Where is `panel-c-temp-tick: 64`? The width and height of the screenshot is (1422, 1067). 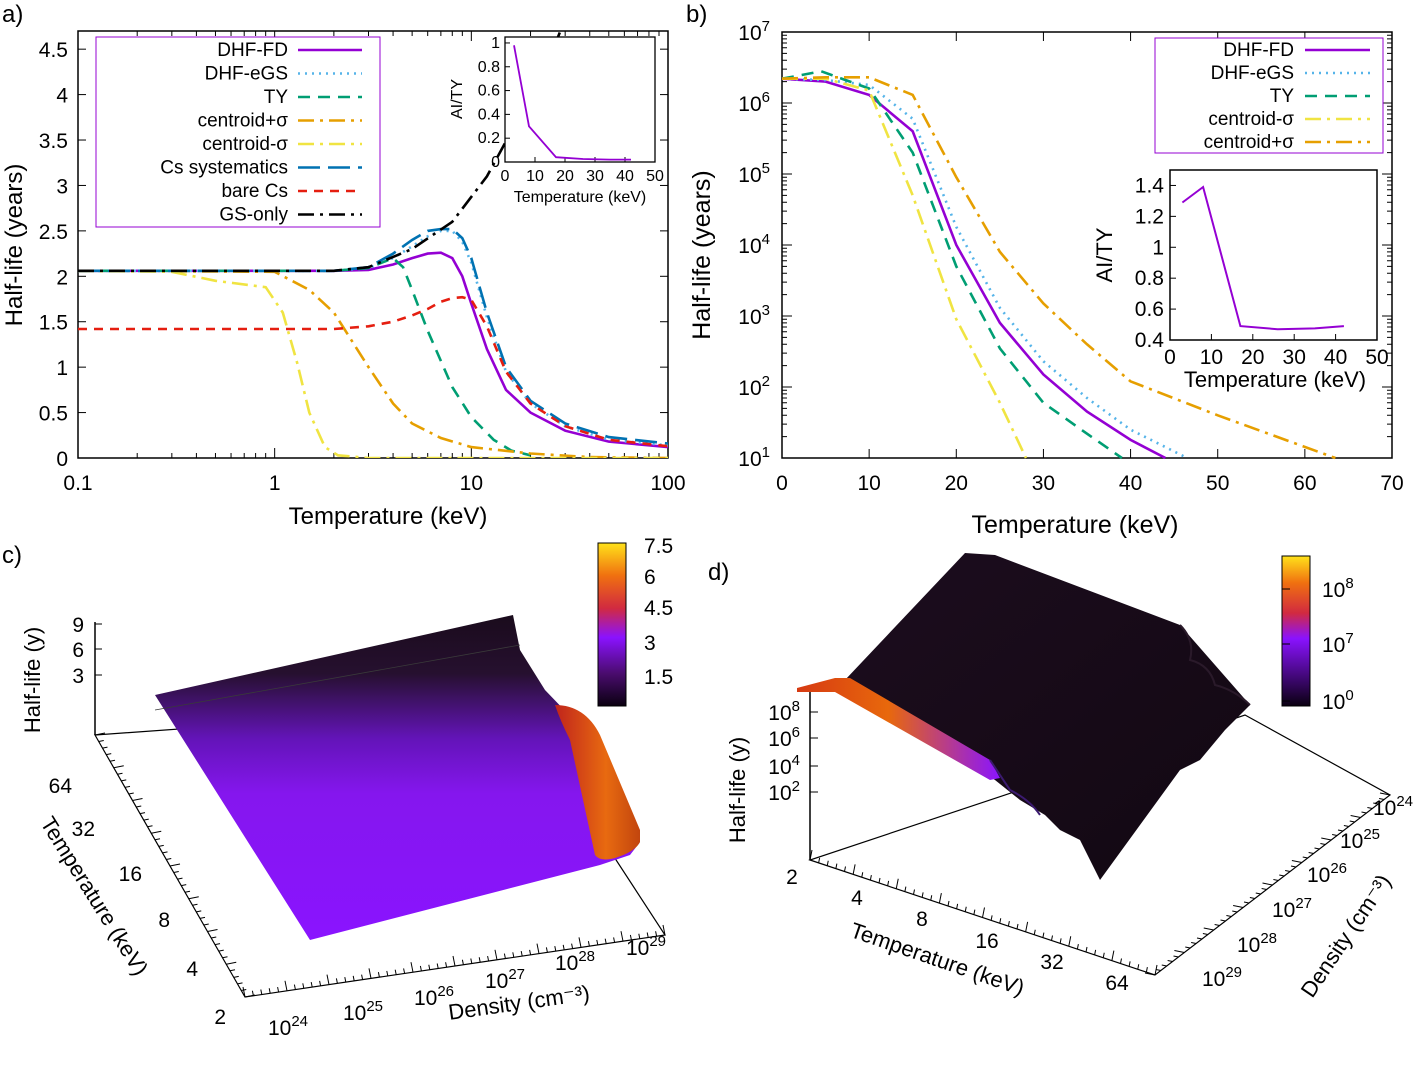
panel-c-temp-tick: 64 is located at coordinates (61, 786).